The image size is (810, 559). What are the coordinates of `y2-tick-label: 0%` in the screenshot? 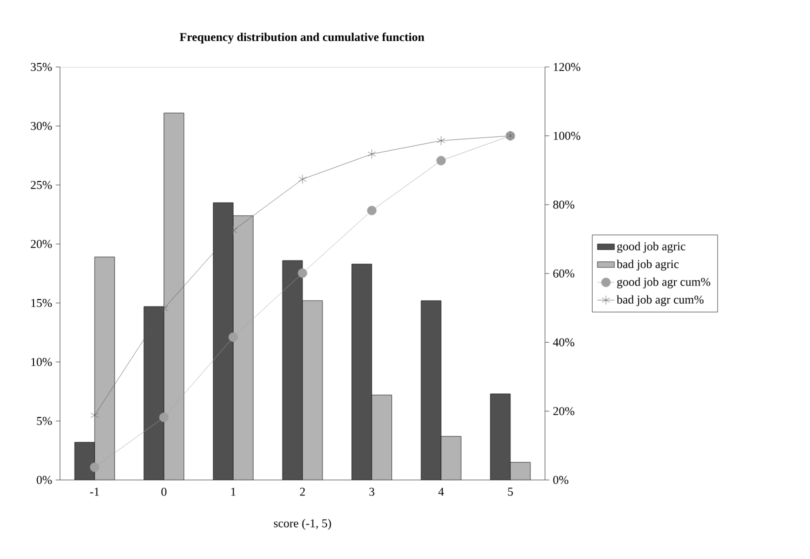 It's located at (560, 480).